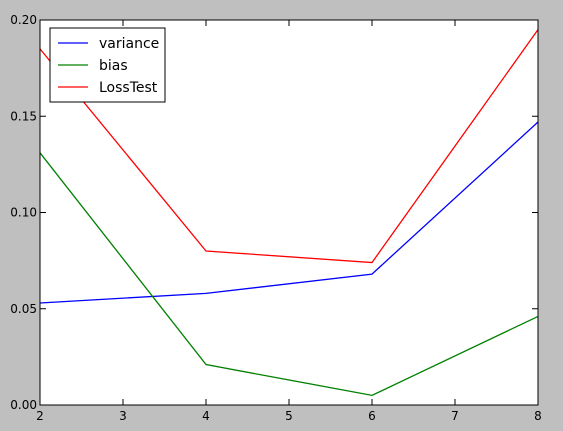 This screenshot has width=563, height=431. What do you see at coordinates (129, 44) in the screenshot?
I see `legend-label-variance: variance` at bounding box center [129, 44].